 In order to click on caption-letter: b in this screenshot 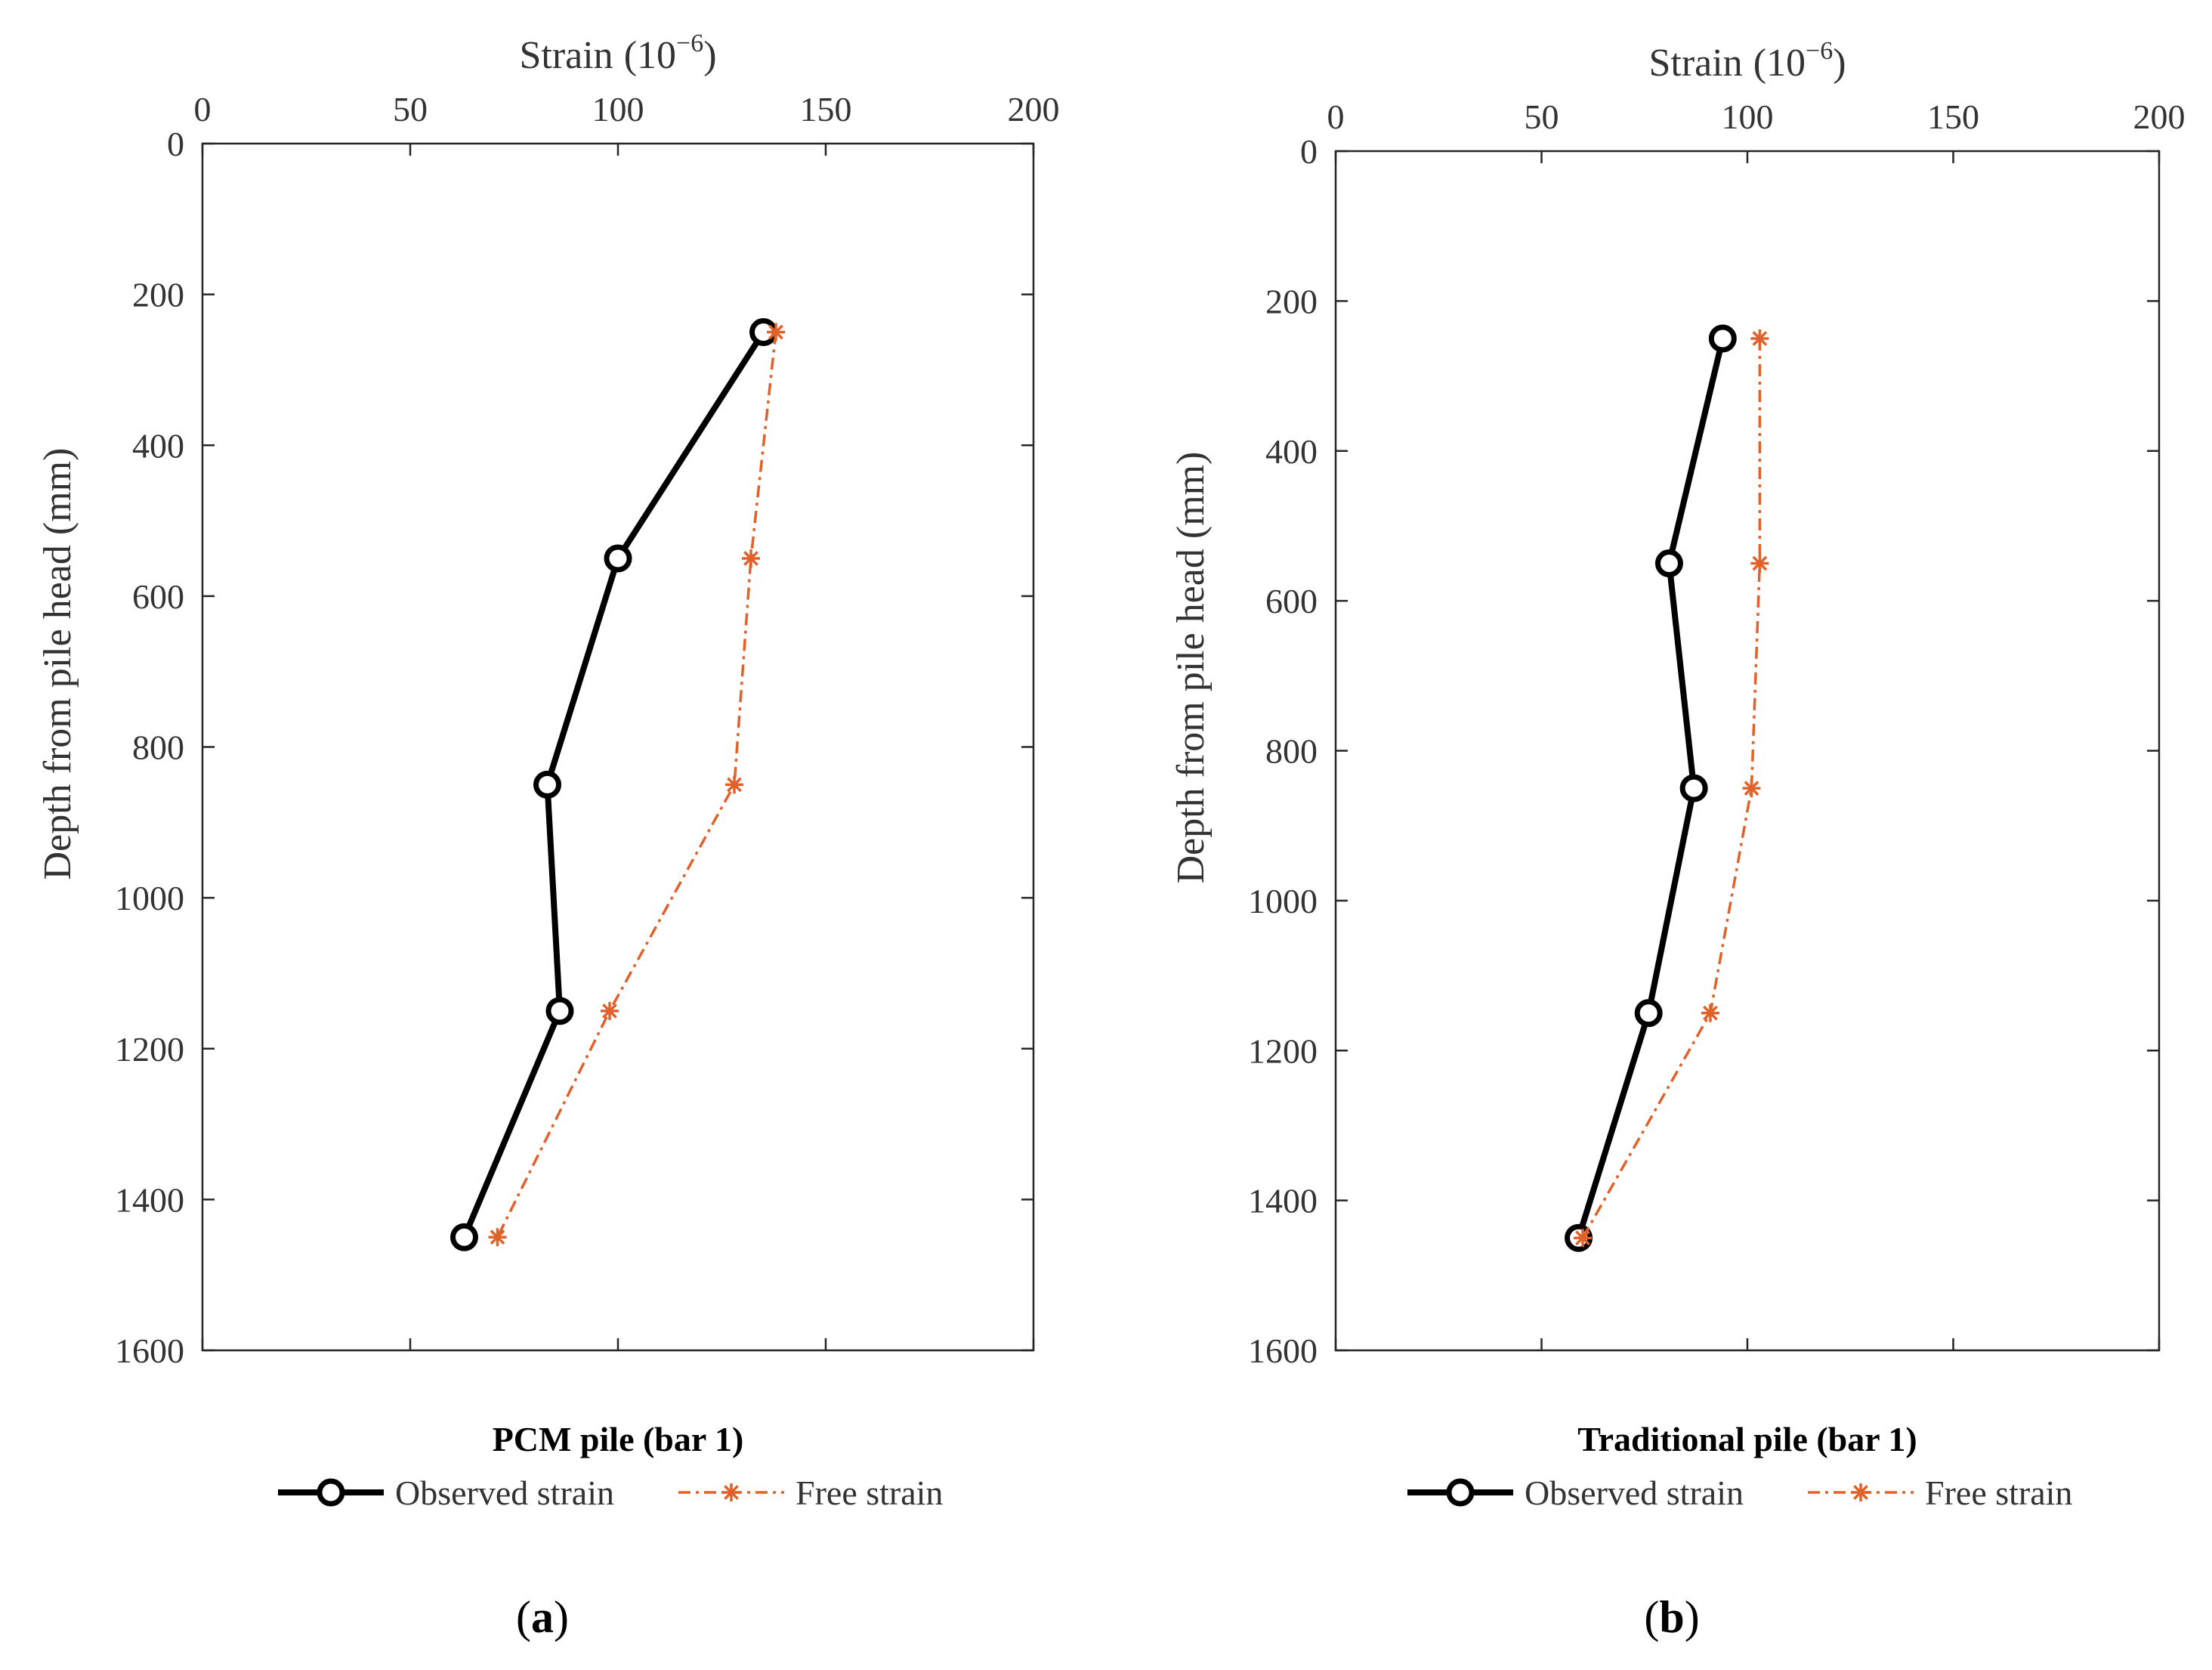, I will do `click(1671, 1617)`.